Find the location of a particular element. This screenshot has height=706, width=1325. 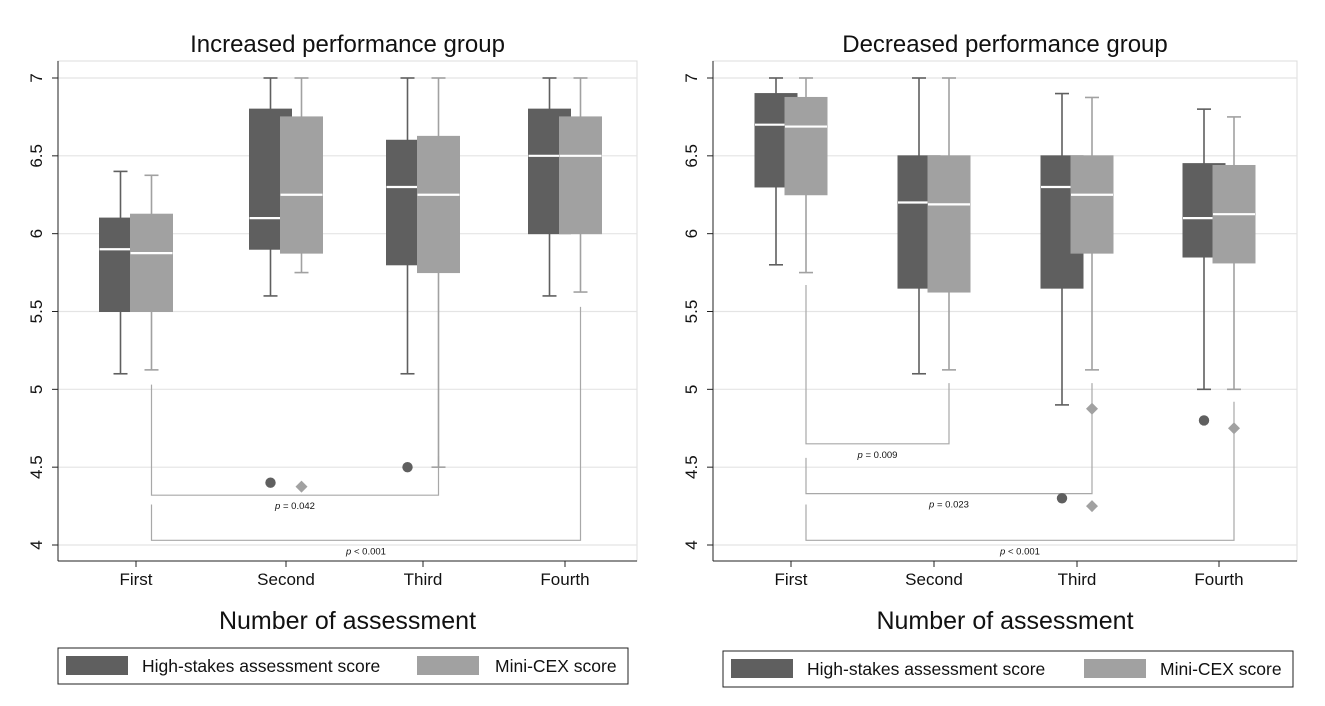

chart-title: Decreased performance group is located at coordinates (1005, 44).